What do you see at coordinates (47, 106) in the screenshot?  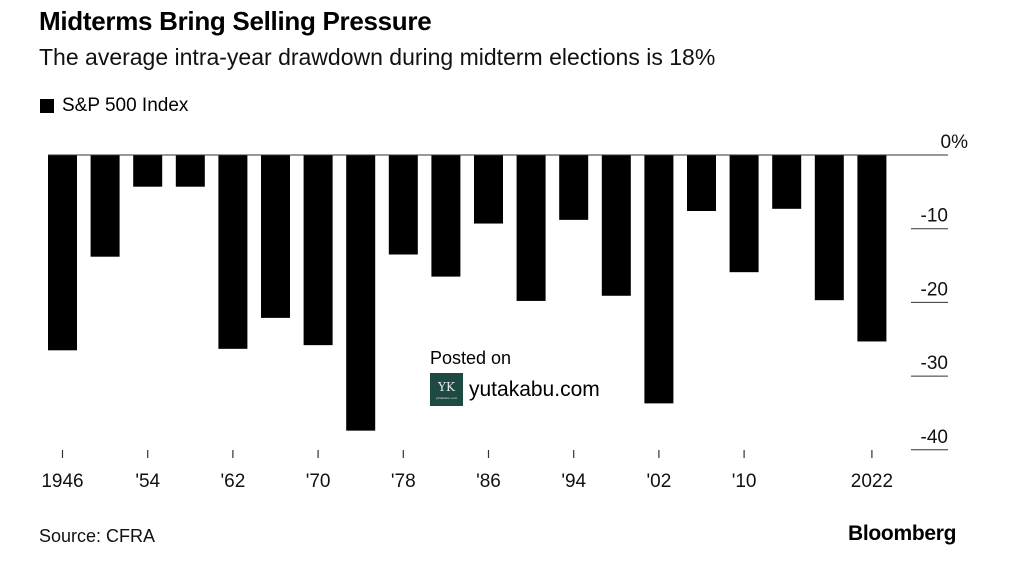 I see `legend-swatch-icon` at bounding box center [47, 106].